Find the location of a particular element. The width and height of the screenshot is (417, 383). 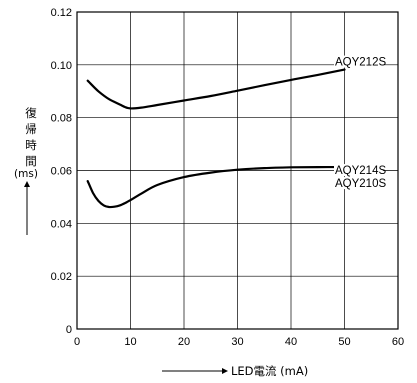

y-axis-label: 復 帰 時 間 (ms) is located at coordinates (26, 170).